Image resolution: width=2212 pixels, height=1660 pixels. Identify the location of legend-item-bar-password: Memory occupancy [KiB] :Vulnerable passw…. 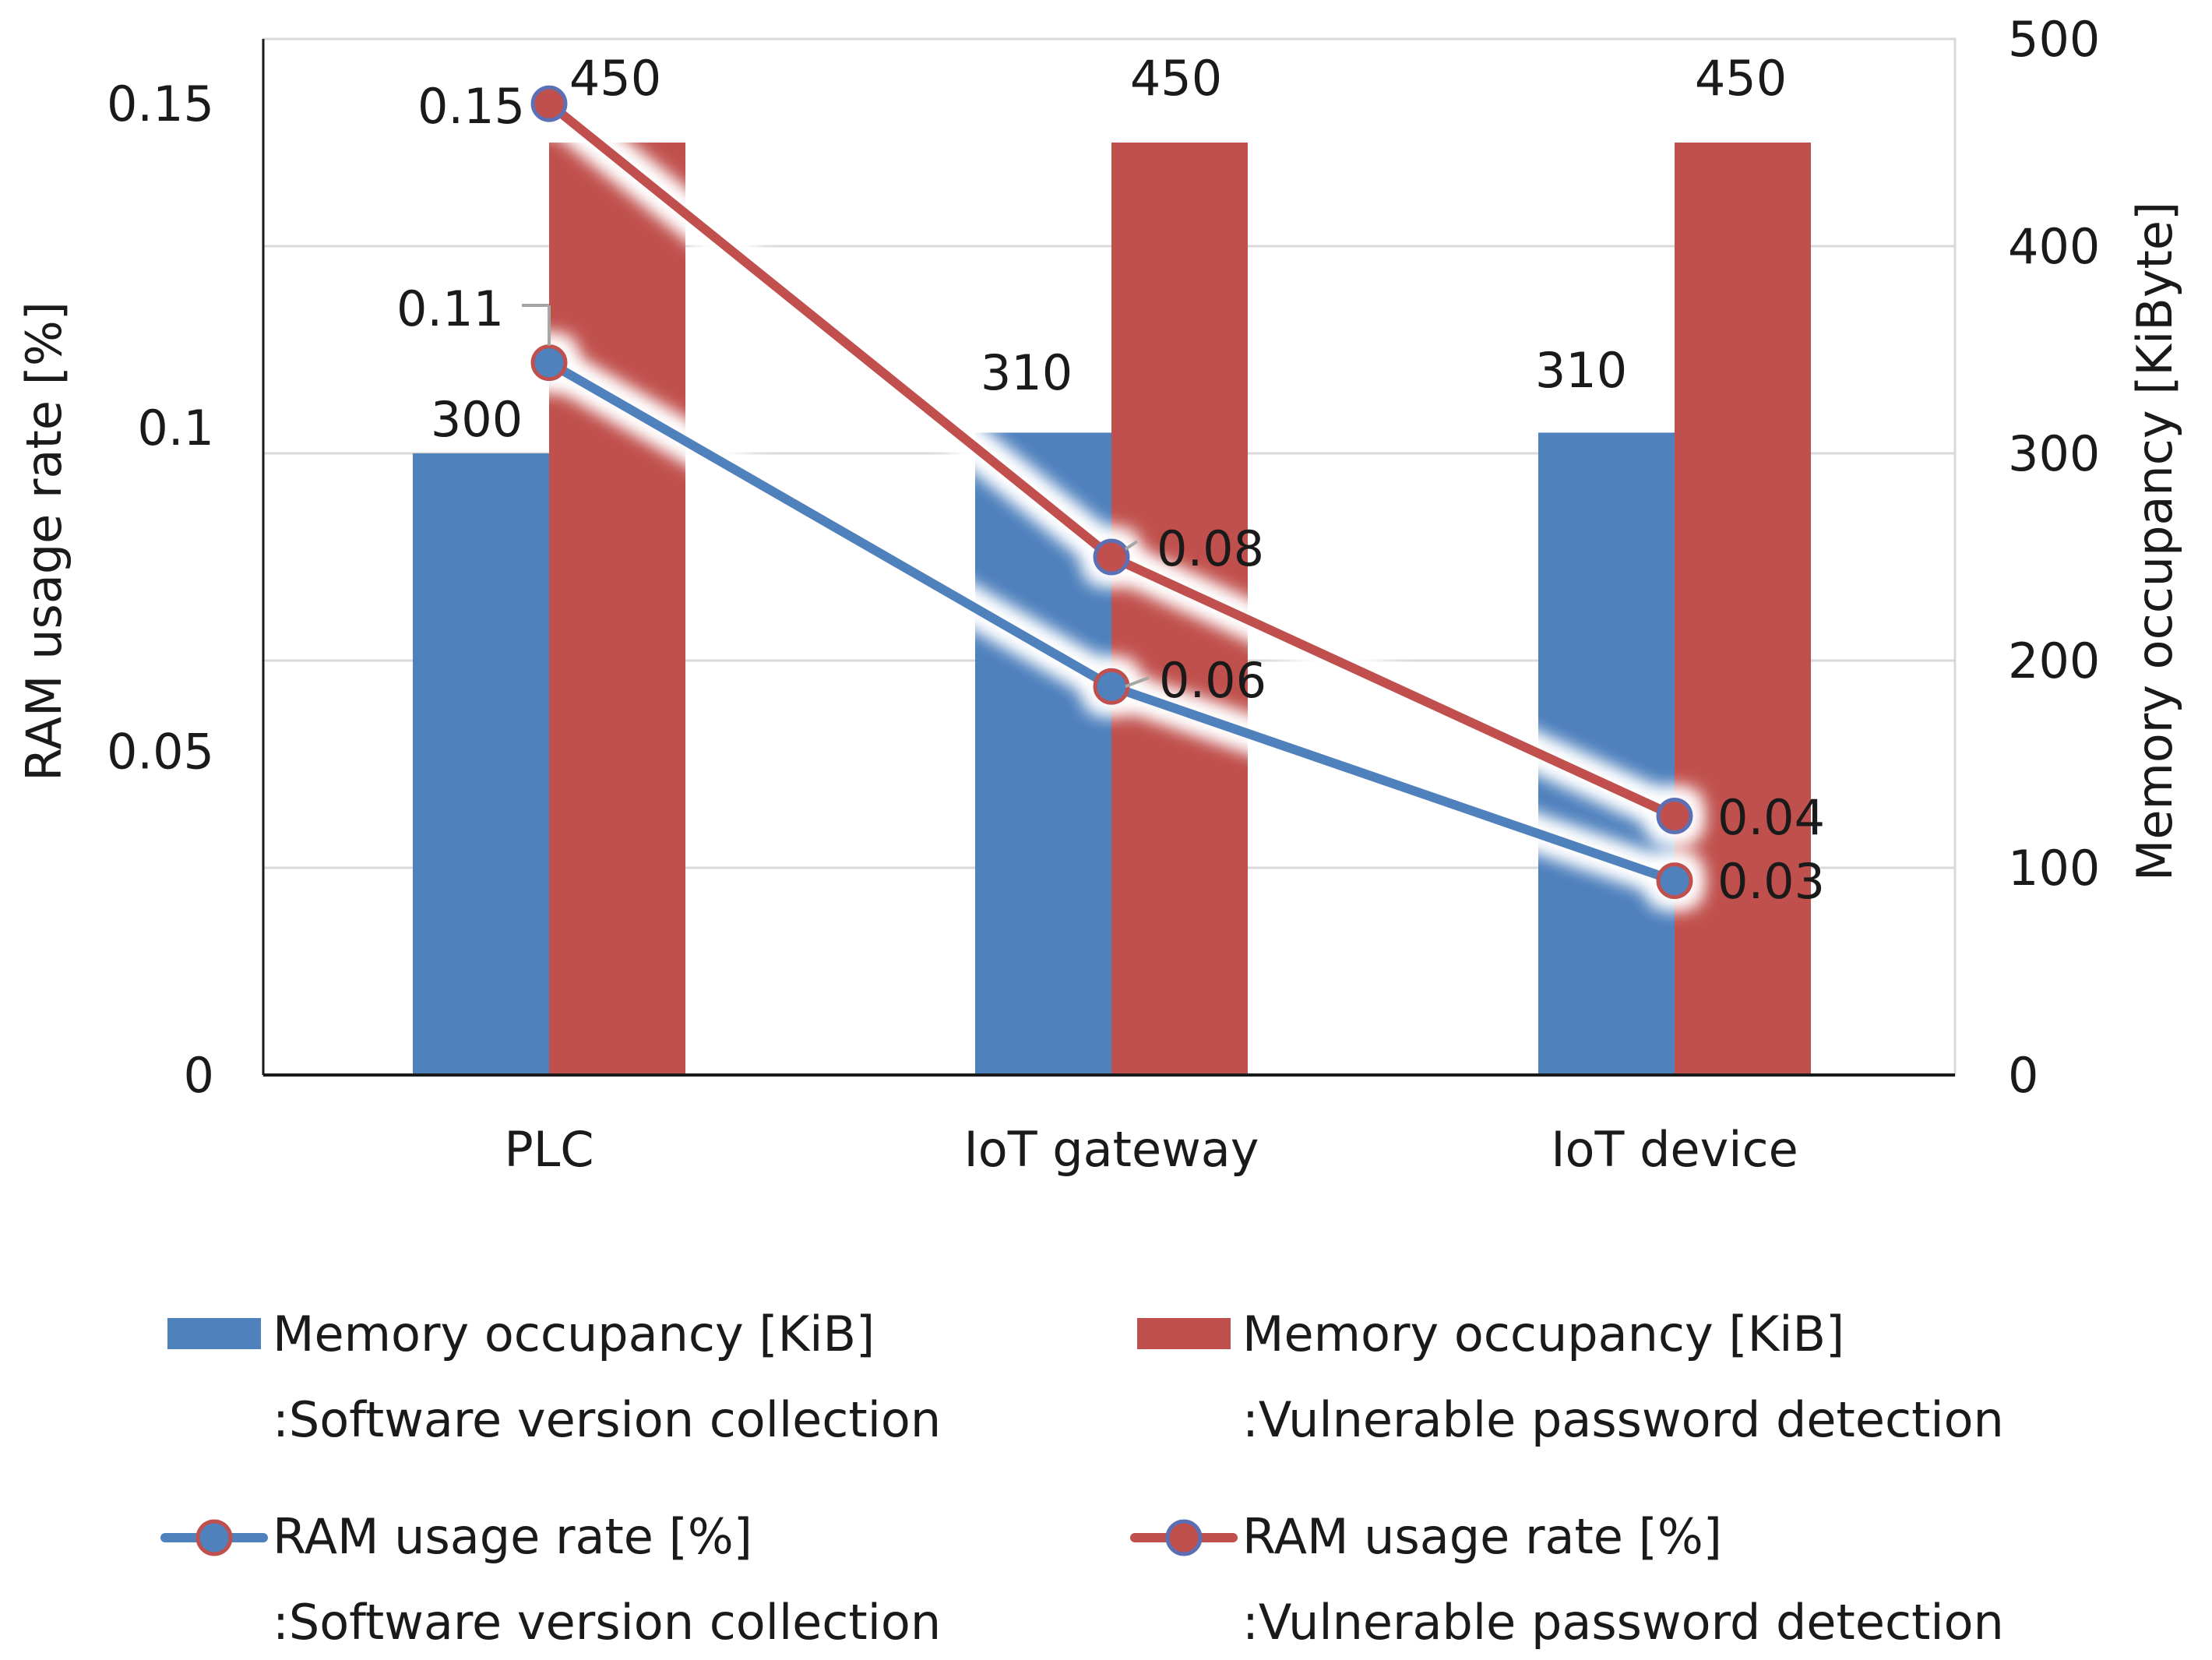
(1570, 1377).